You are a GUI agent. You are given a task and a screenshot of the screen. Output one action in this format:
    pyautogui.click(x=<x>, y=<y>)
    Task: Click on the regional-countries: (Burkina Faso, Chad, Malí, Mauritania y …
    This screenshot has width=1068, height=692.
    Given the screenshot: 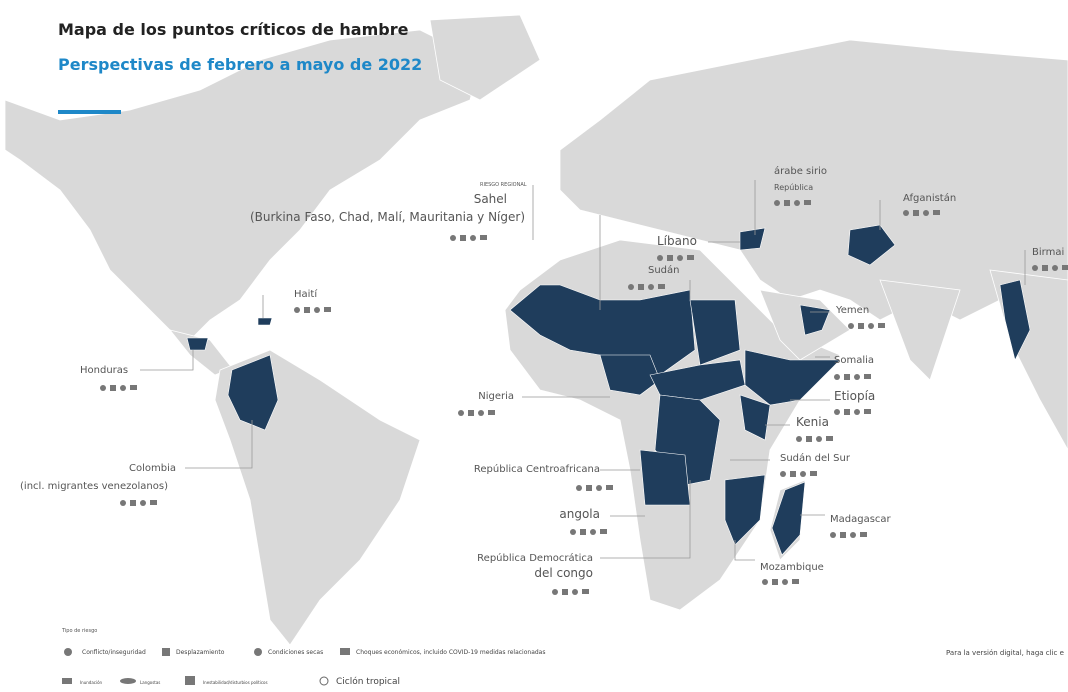 What is the action you would take?
    pyautogui.click(x=387, y=217)
    